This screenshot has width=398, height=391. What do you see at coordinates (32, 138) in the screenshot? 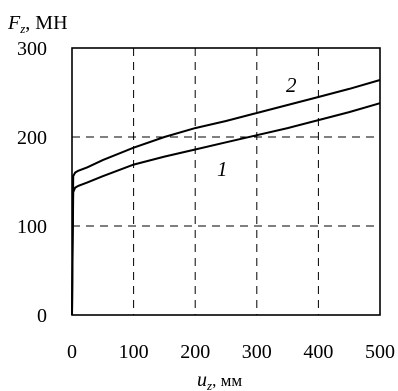
I see `y-tick-label-2: 200` at bounding box center [32, 138].